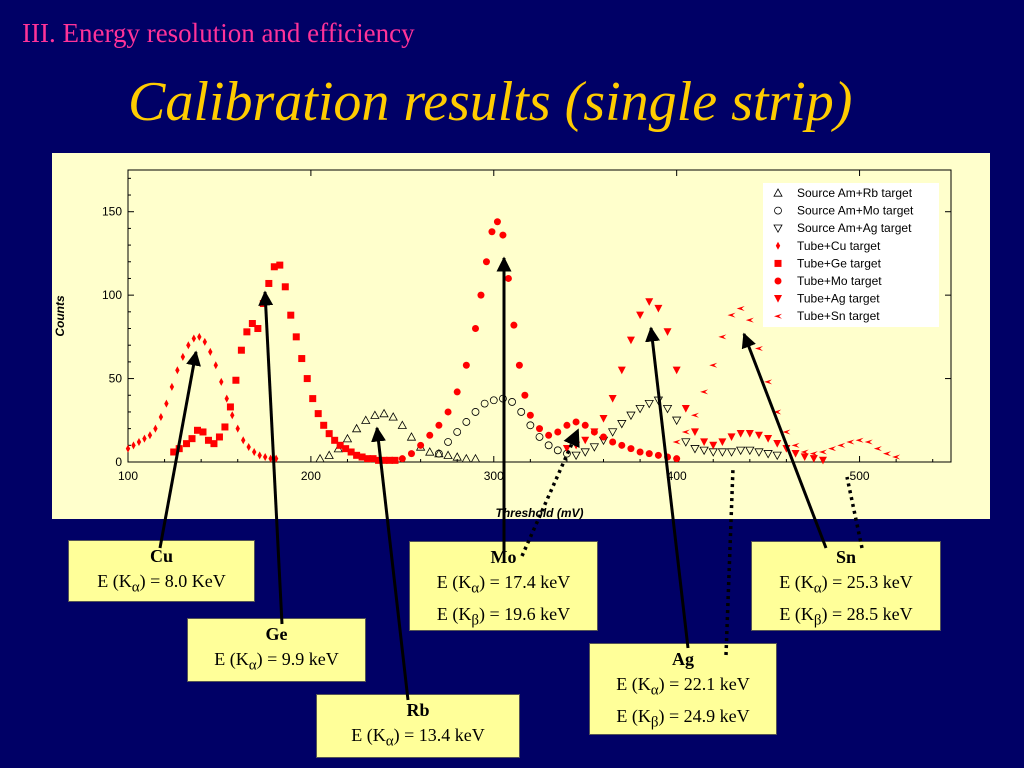 The image size is (1024, 768). Describe the element at coordinates (839, 281) in the screenshot. I see `legend-label: Tube+Mo target` at that location.